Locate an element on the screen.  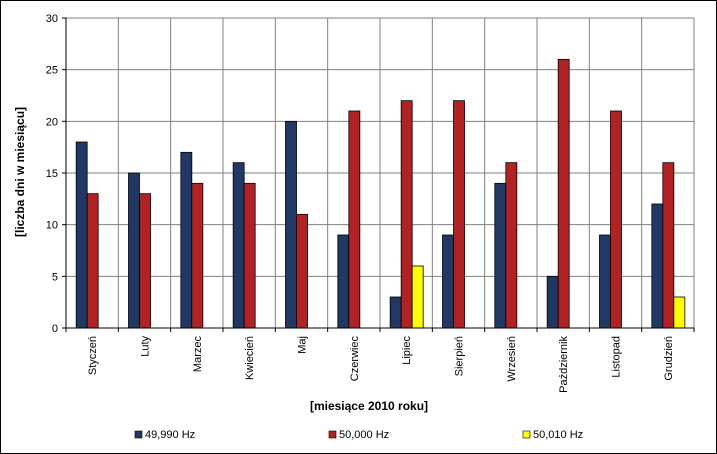
x-tick-label: Styczeń is located at coordinates (93, 355).